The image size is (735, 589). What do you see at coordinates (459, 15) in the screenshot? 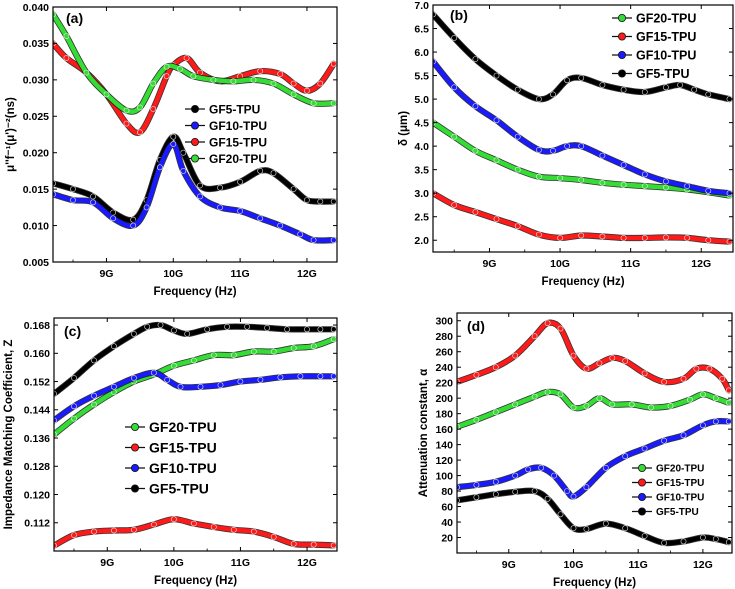
I see `panel-label: (b)` at bounding box center [459, 15].